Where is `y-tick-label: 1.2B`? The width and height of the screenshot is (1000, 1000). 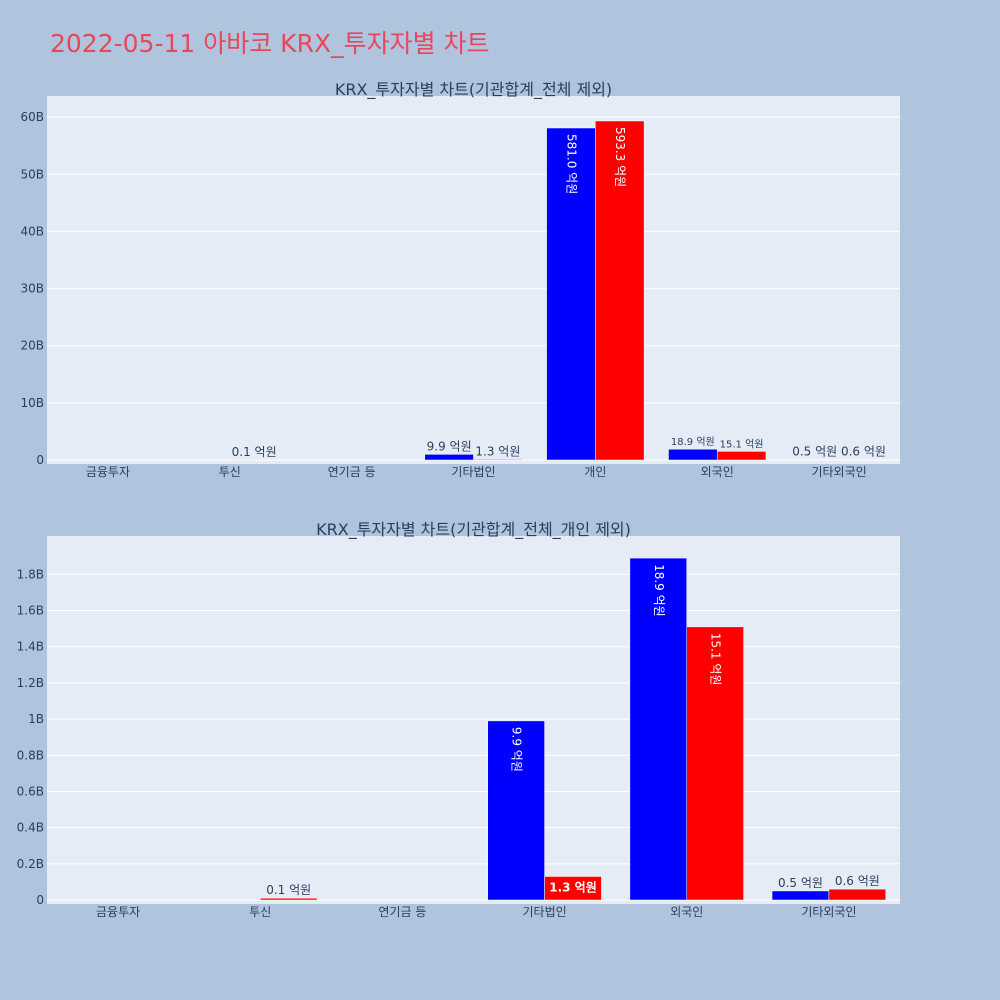
y-tick-label: 1.2B is located at coordinates (30, 683).